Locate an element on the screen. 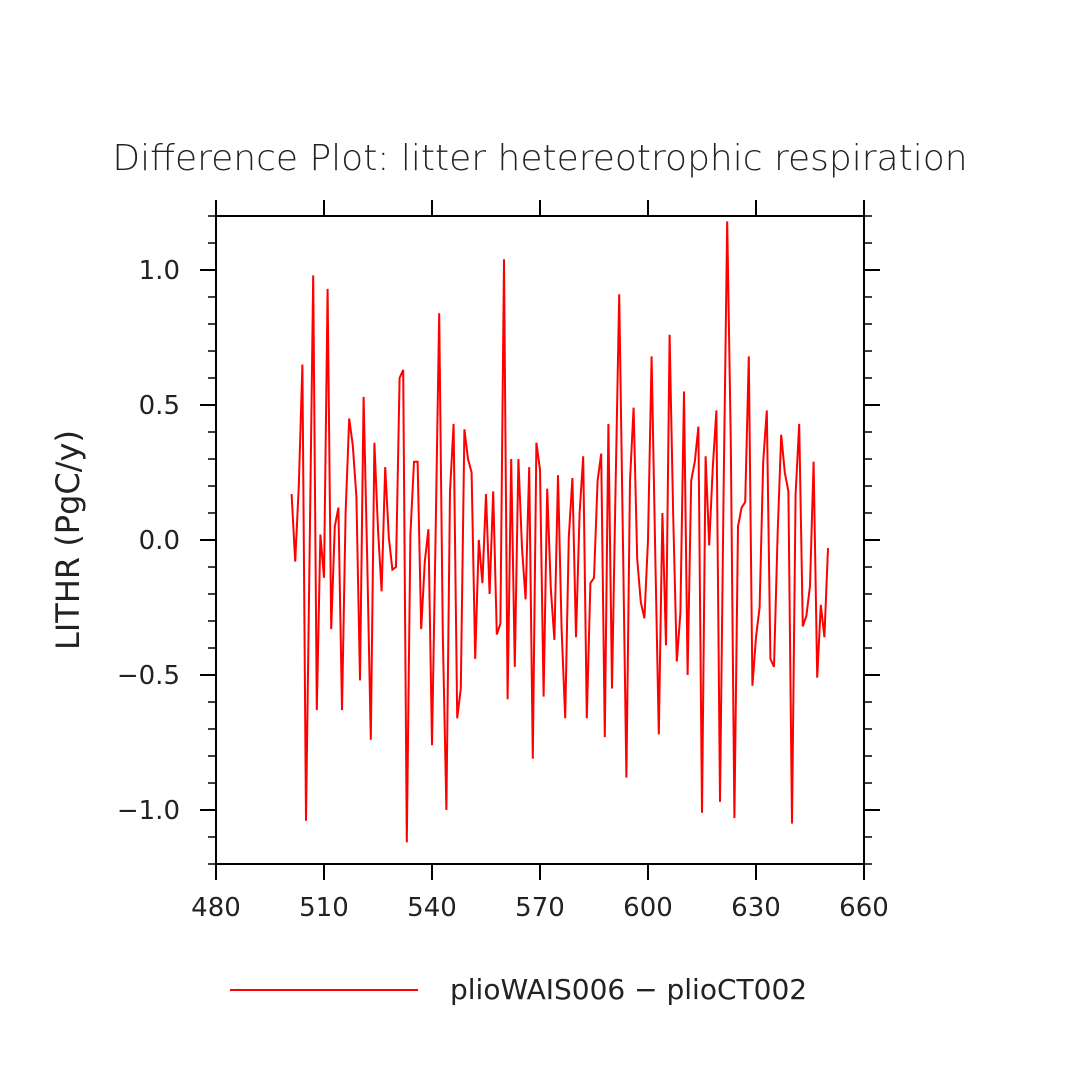  x-tick-label: 570 is located at coordinates (540, 908).